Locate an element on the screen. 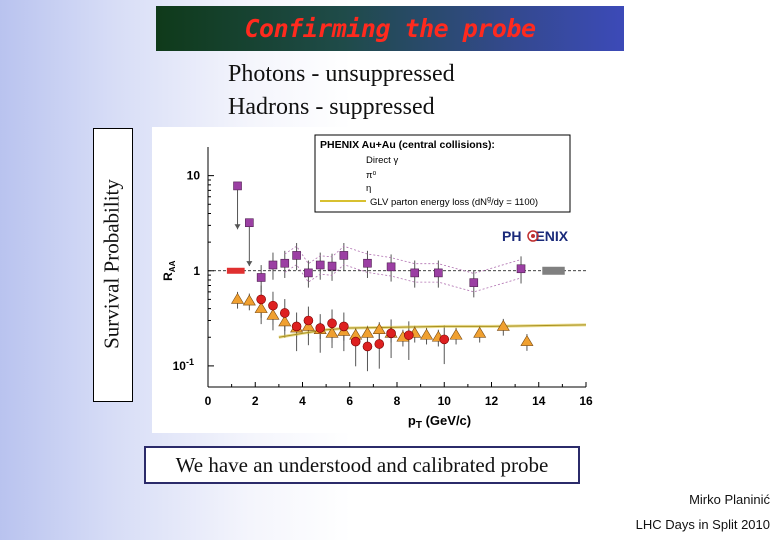 The image size is (780, 540). slide-title-bar: Confirming the probe is located at coordinates (390, 28).